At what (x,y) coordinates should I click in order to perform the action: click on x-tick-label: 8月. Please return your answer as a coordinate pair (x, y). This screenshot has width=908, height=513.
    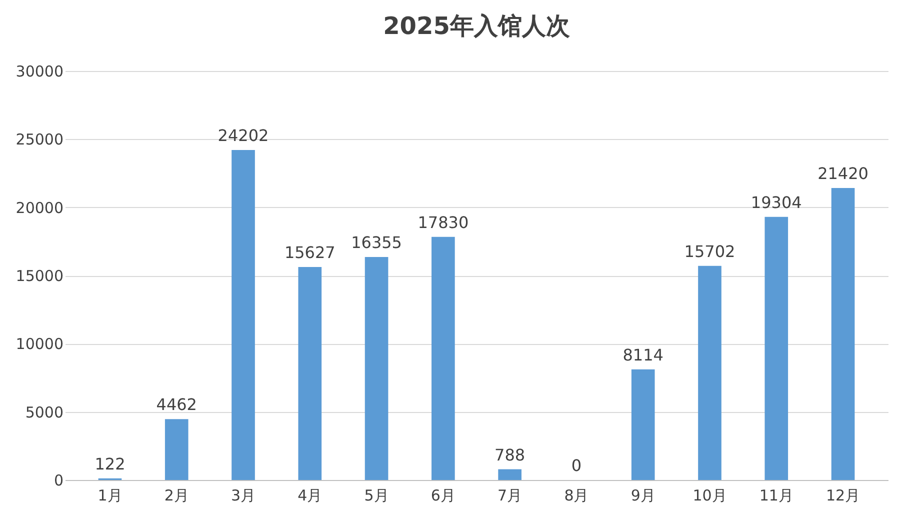
    Looking at the image, I should click on (576, 495).